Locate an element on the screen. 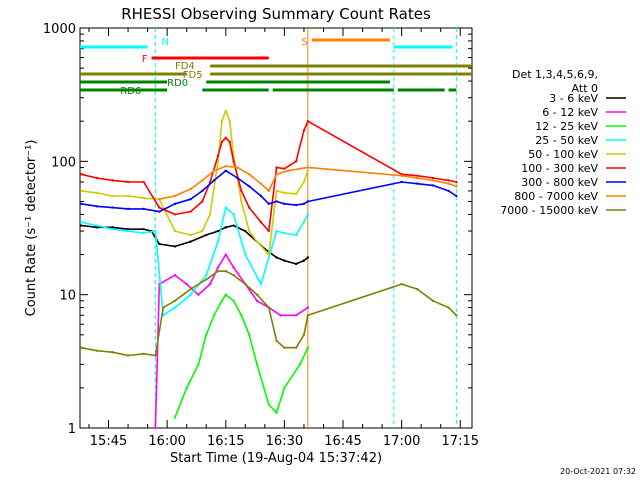  legend-entry-label: 25 - 50 keV is located at coordinates (566, 140).